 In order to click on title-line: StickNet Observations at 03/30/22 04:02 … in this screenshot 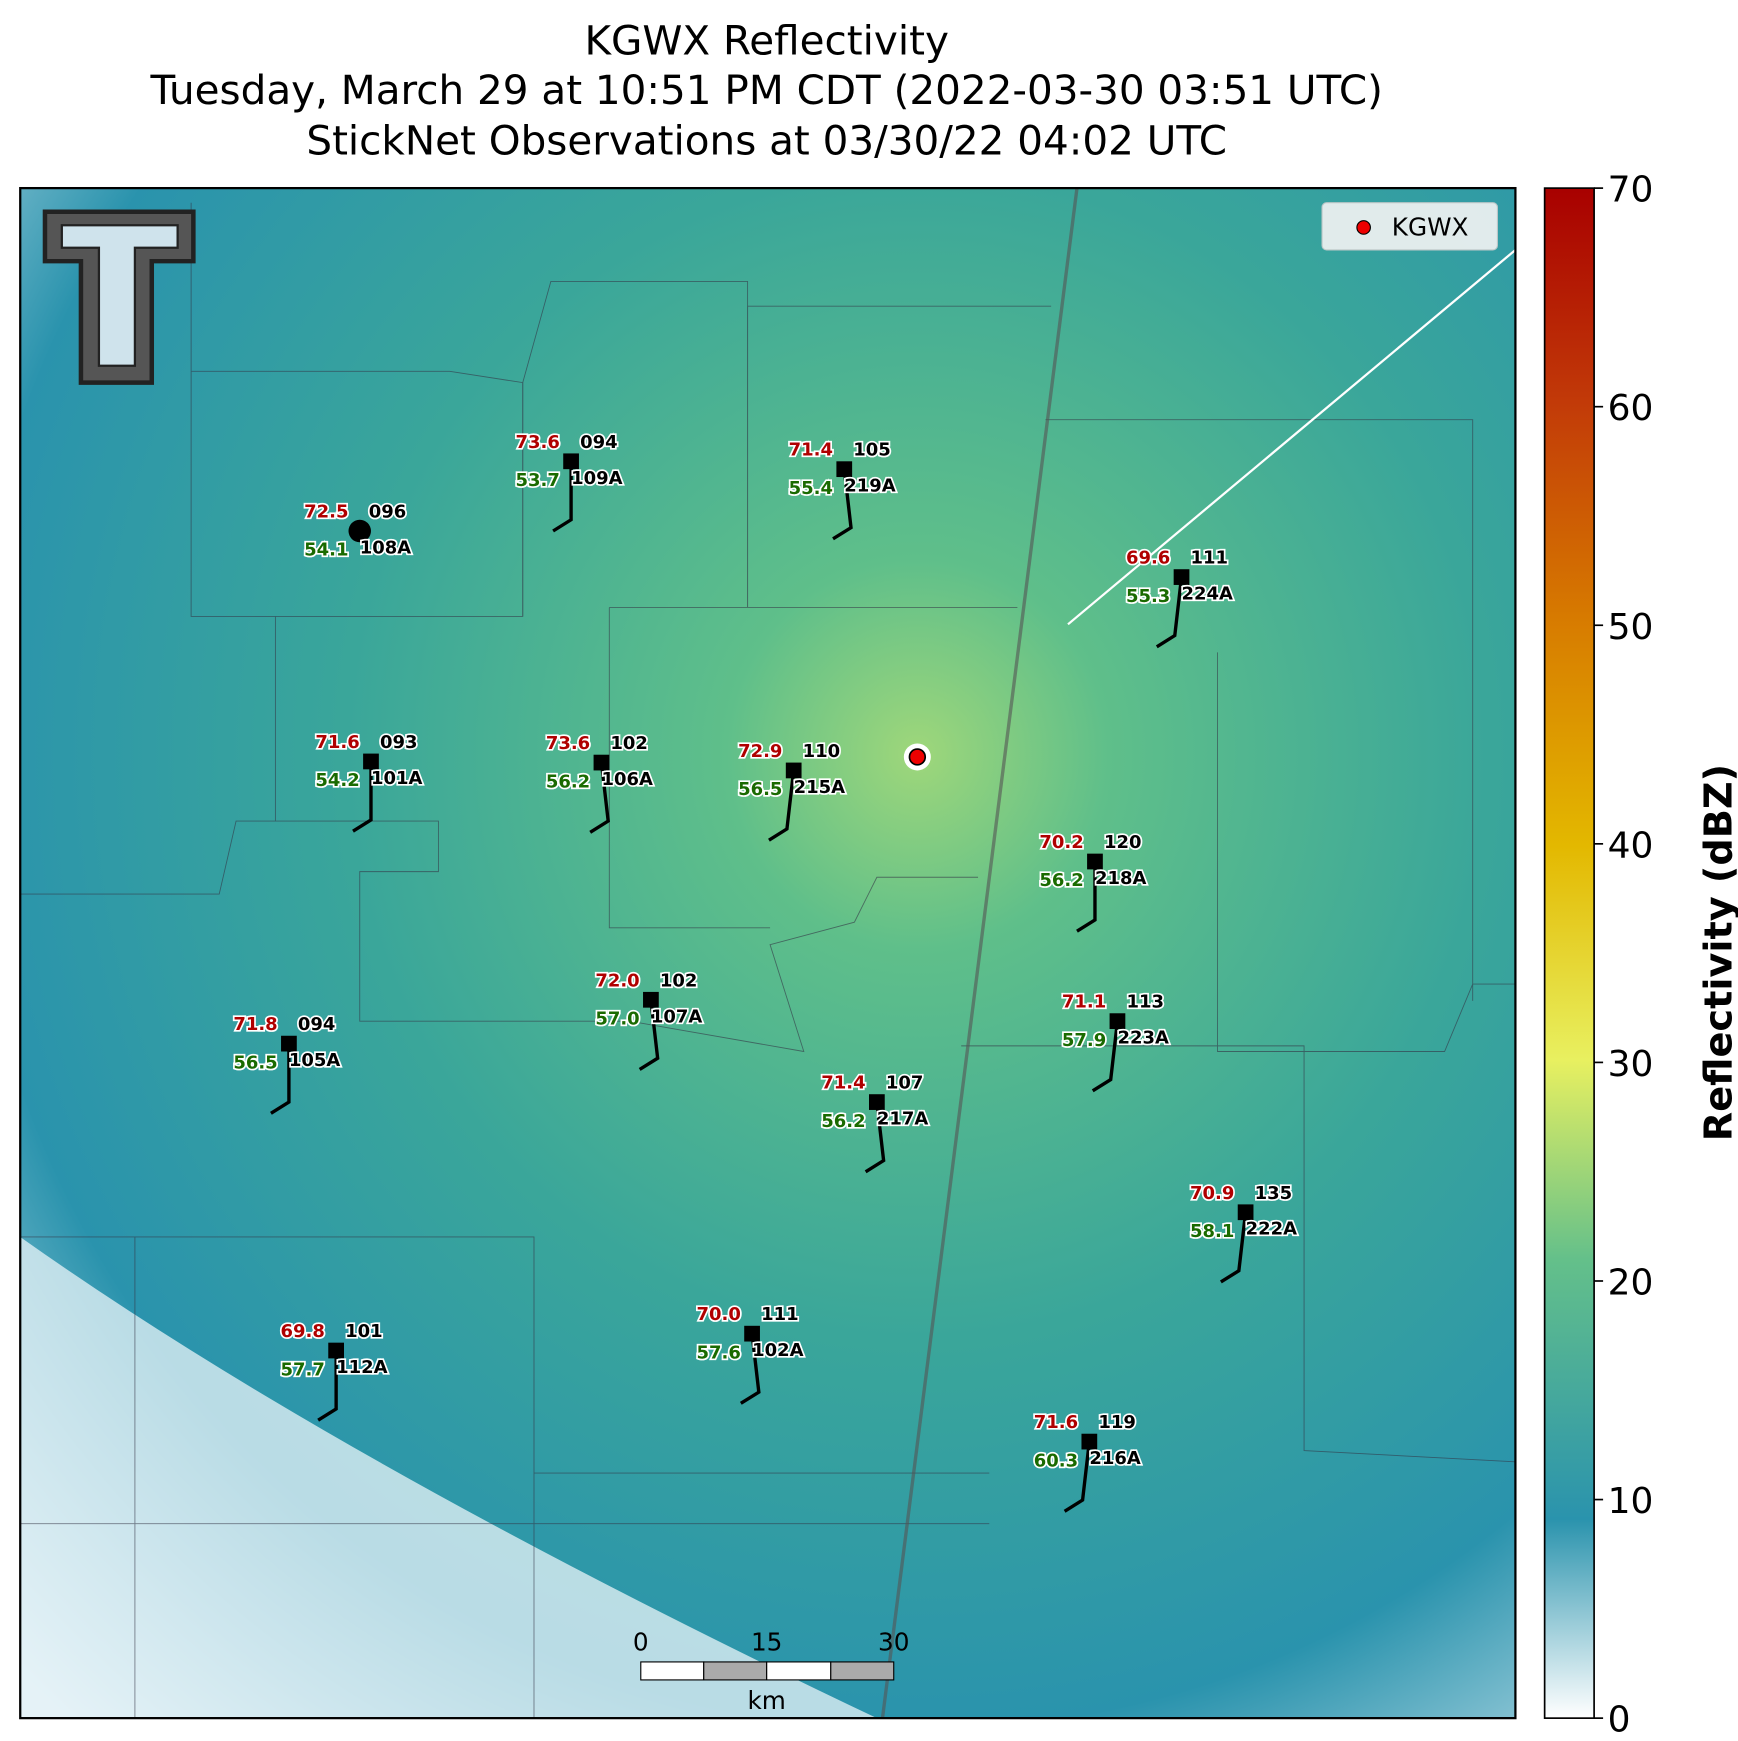, I will do `click(766, 140)`.